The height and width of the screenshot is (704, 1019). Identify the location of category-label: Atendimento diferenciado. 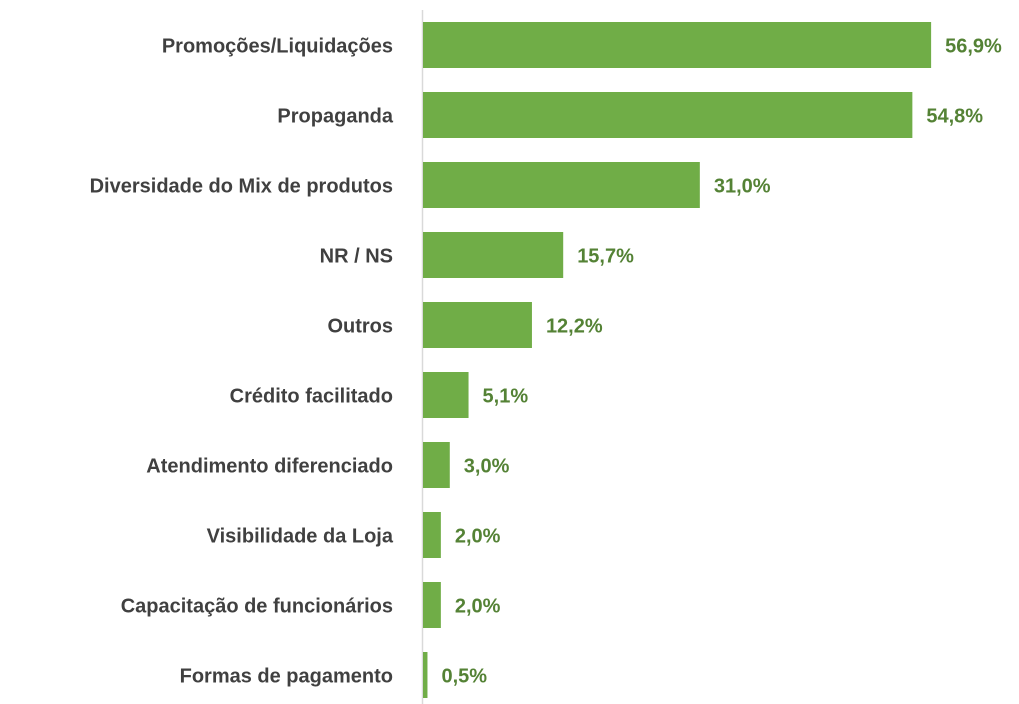
(269, 466).